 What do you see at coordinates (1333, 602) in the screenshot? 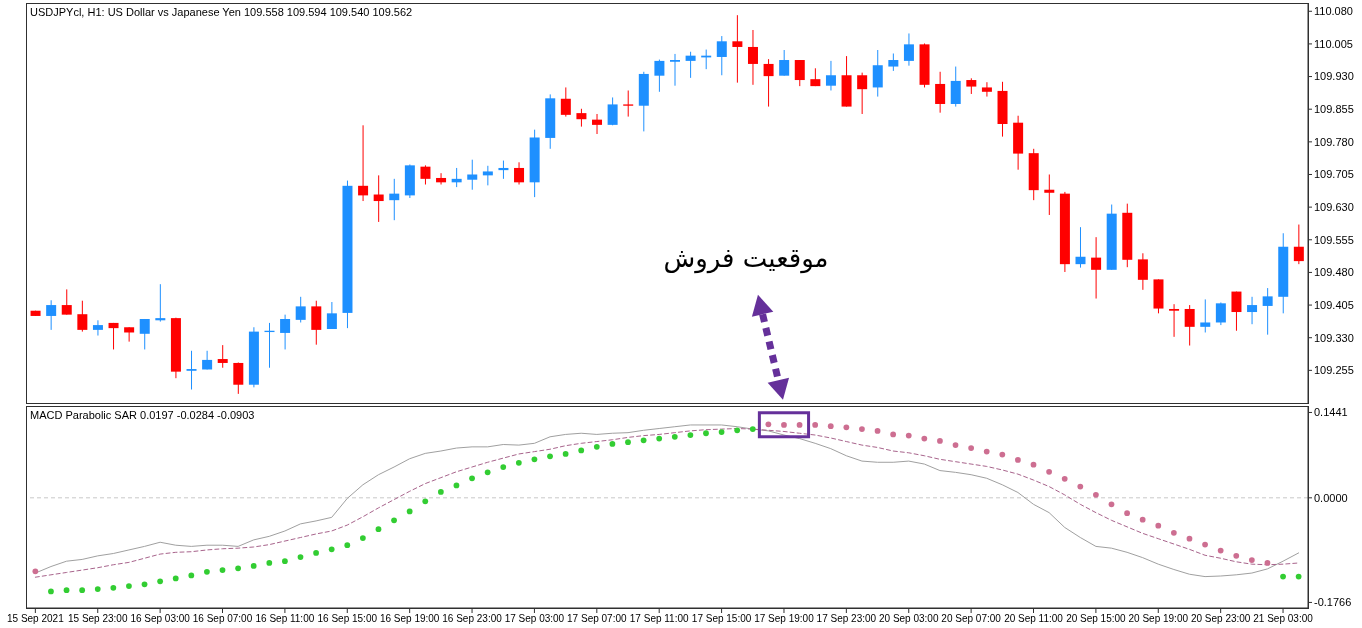
I see `y-tick-label: -0.1766` at bounding box center [1333, 602].